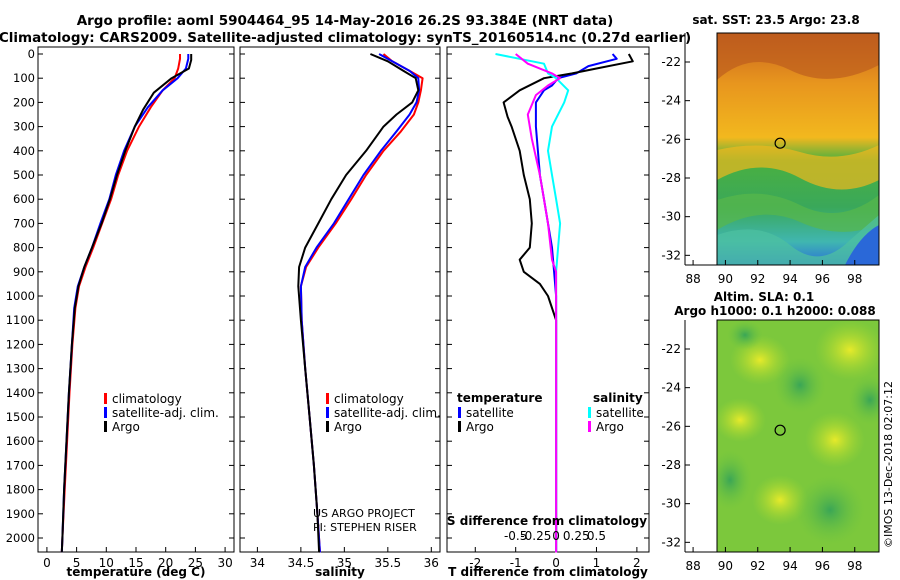 This screenshot has height=580, width=900. I want to click on legend-argo: Argo, so click(126, 427).